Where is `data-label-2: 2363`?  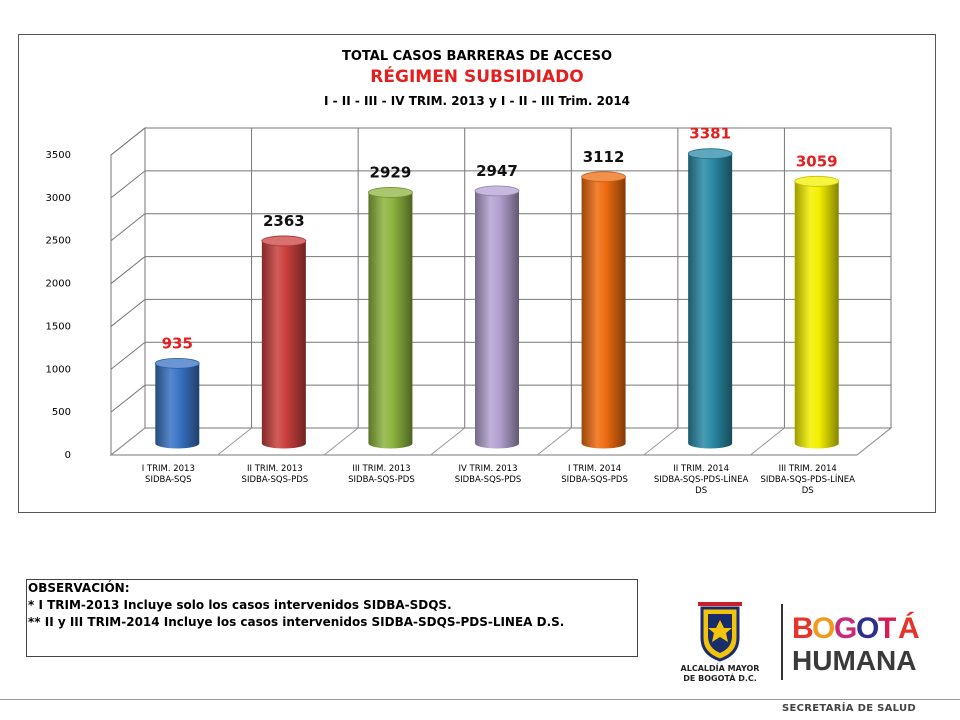 data-label-2: 2363 is located at coordinates (284, 221).